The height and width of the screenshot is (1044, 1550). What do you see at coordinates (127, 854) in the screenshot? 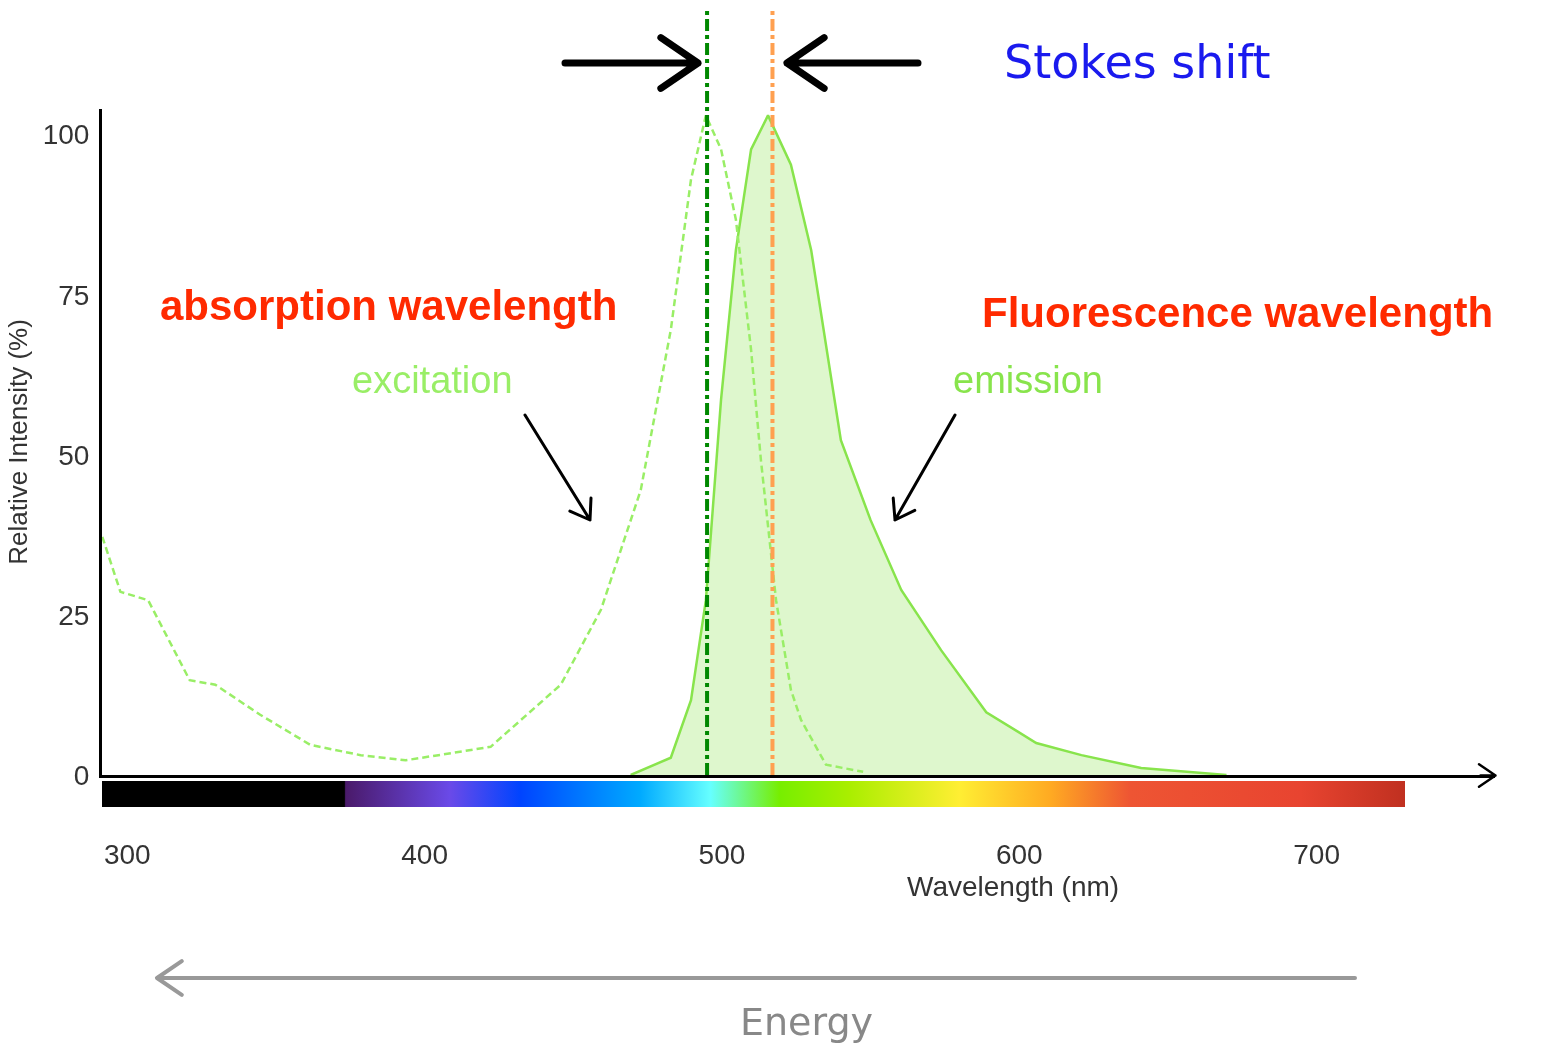
I see `x-tick-label: 300` at bounding box center [127, 854].